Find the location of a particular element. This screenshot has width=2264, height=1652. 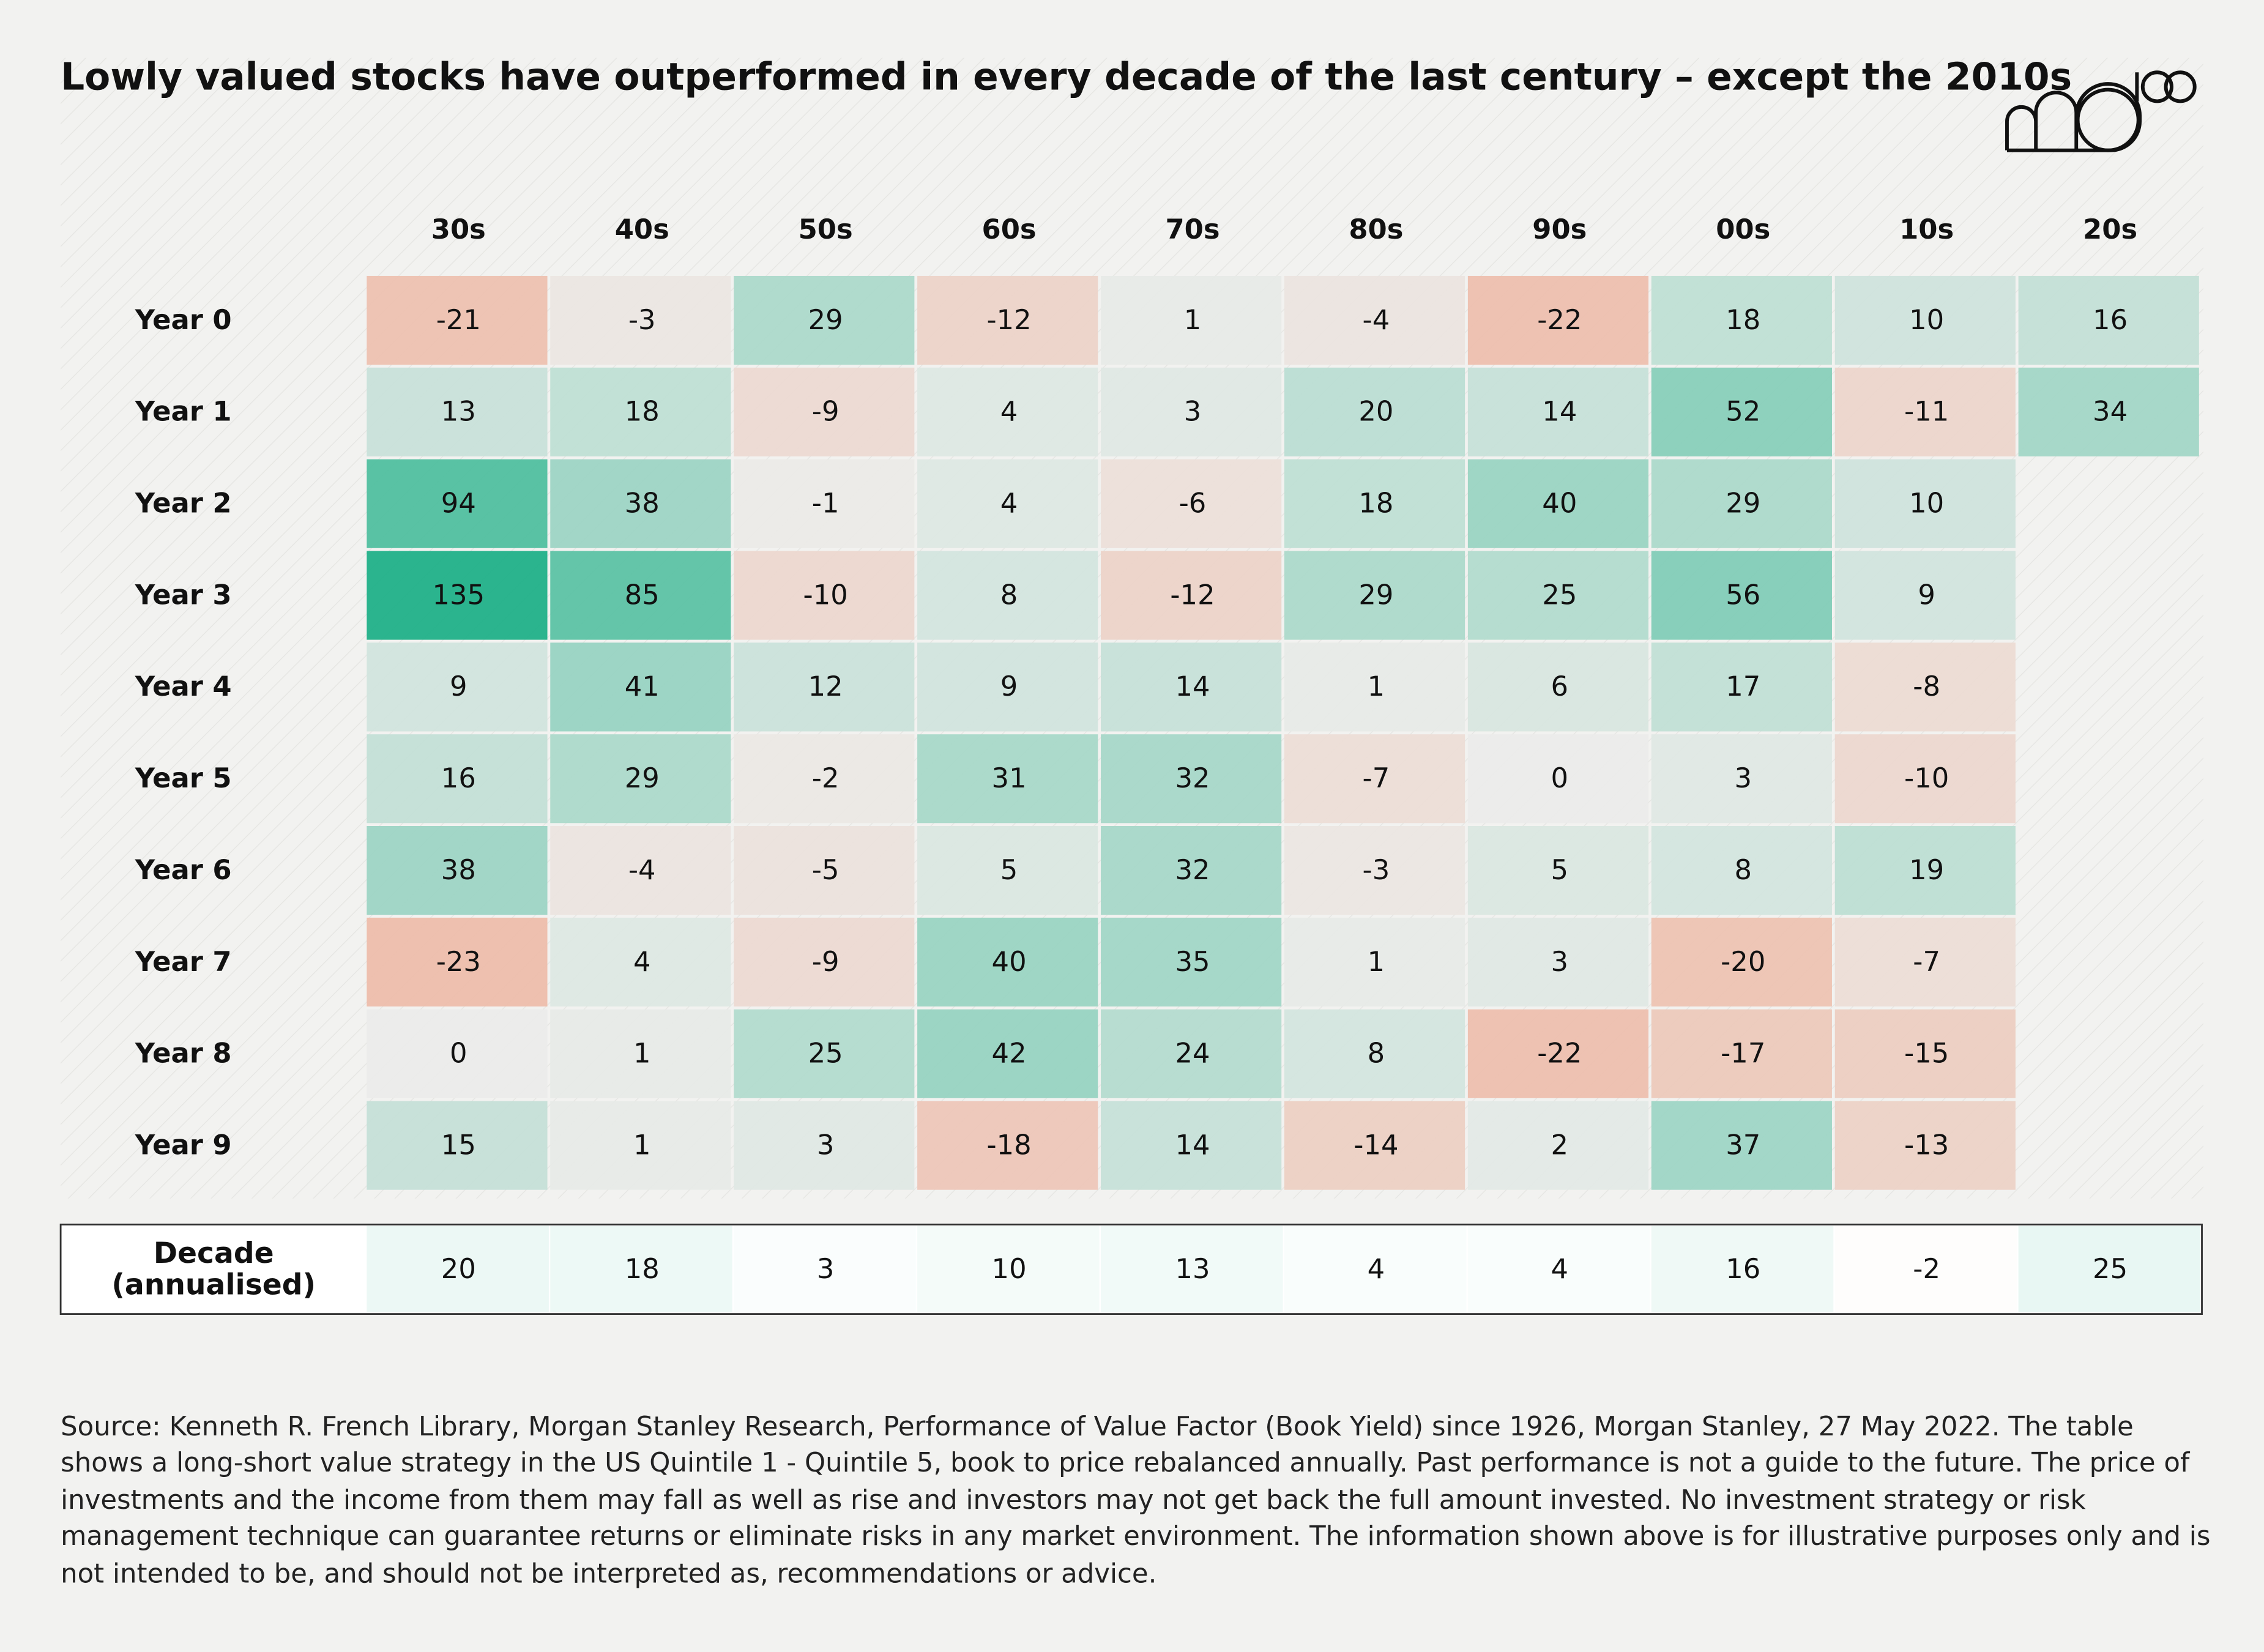

cell-value: 18 is located at coordinates (642, 411).